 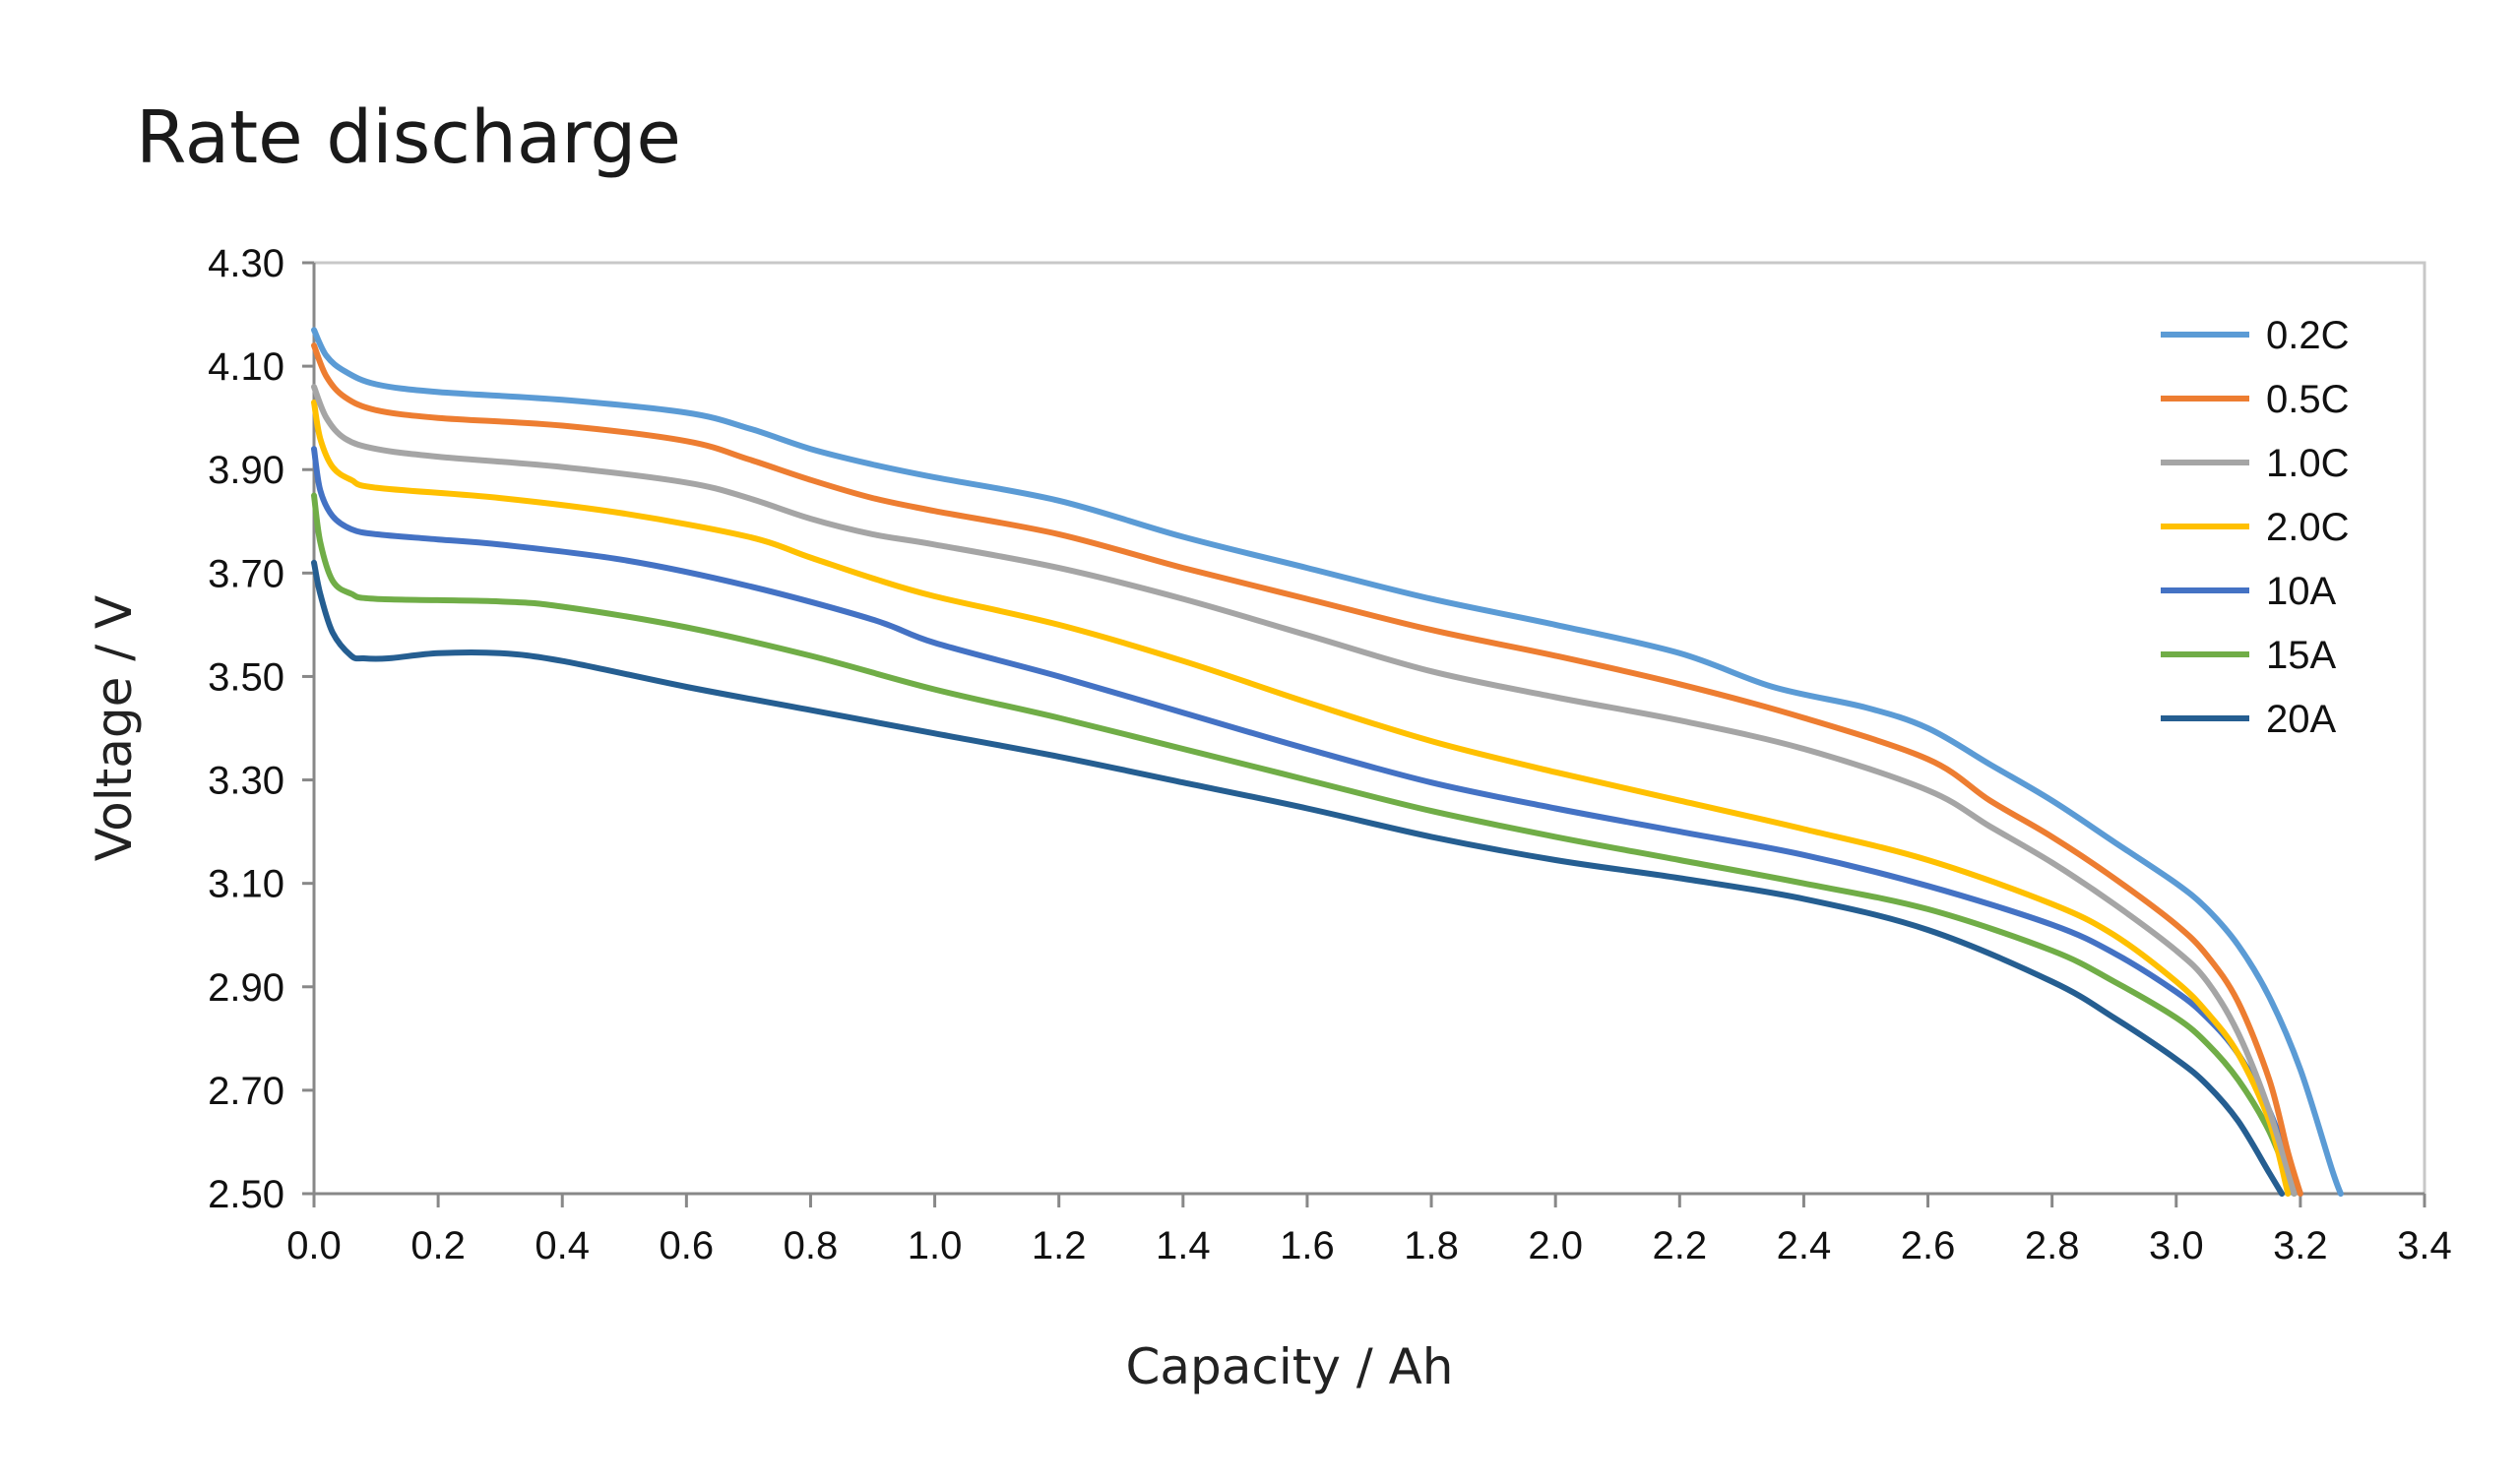 I want to click on y-tick-label: 3.70, so click(x=246, y=573).